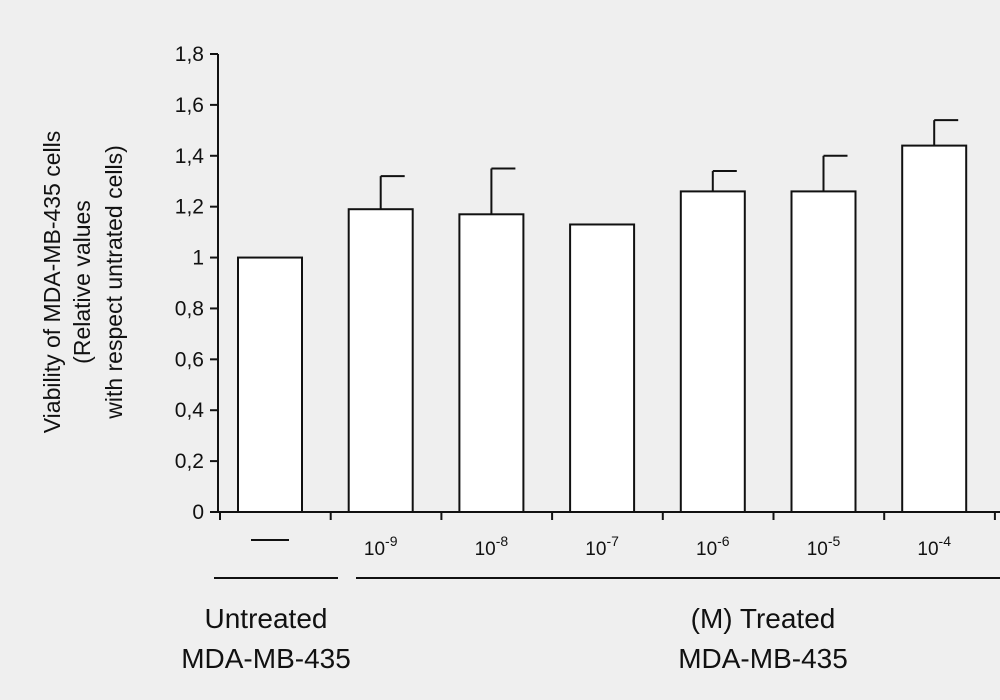 The image size is (1000, 700). I want to click on x-tick-label: 10⁻⁷, so click(602, 546).